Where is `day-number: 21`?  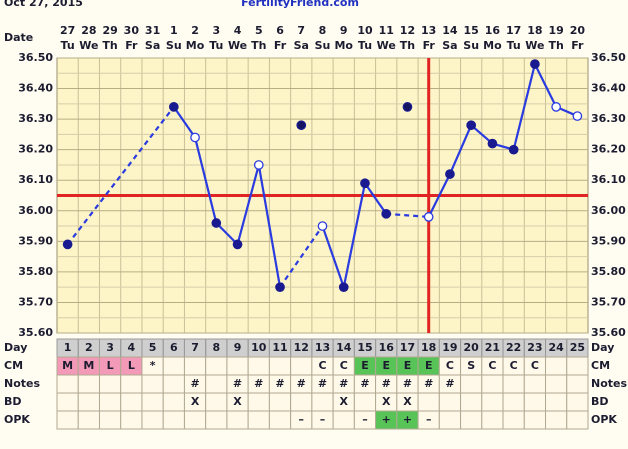
day-number: 21 is located at coordinates (492, 347).